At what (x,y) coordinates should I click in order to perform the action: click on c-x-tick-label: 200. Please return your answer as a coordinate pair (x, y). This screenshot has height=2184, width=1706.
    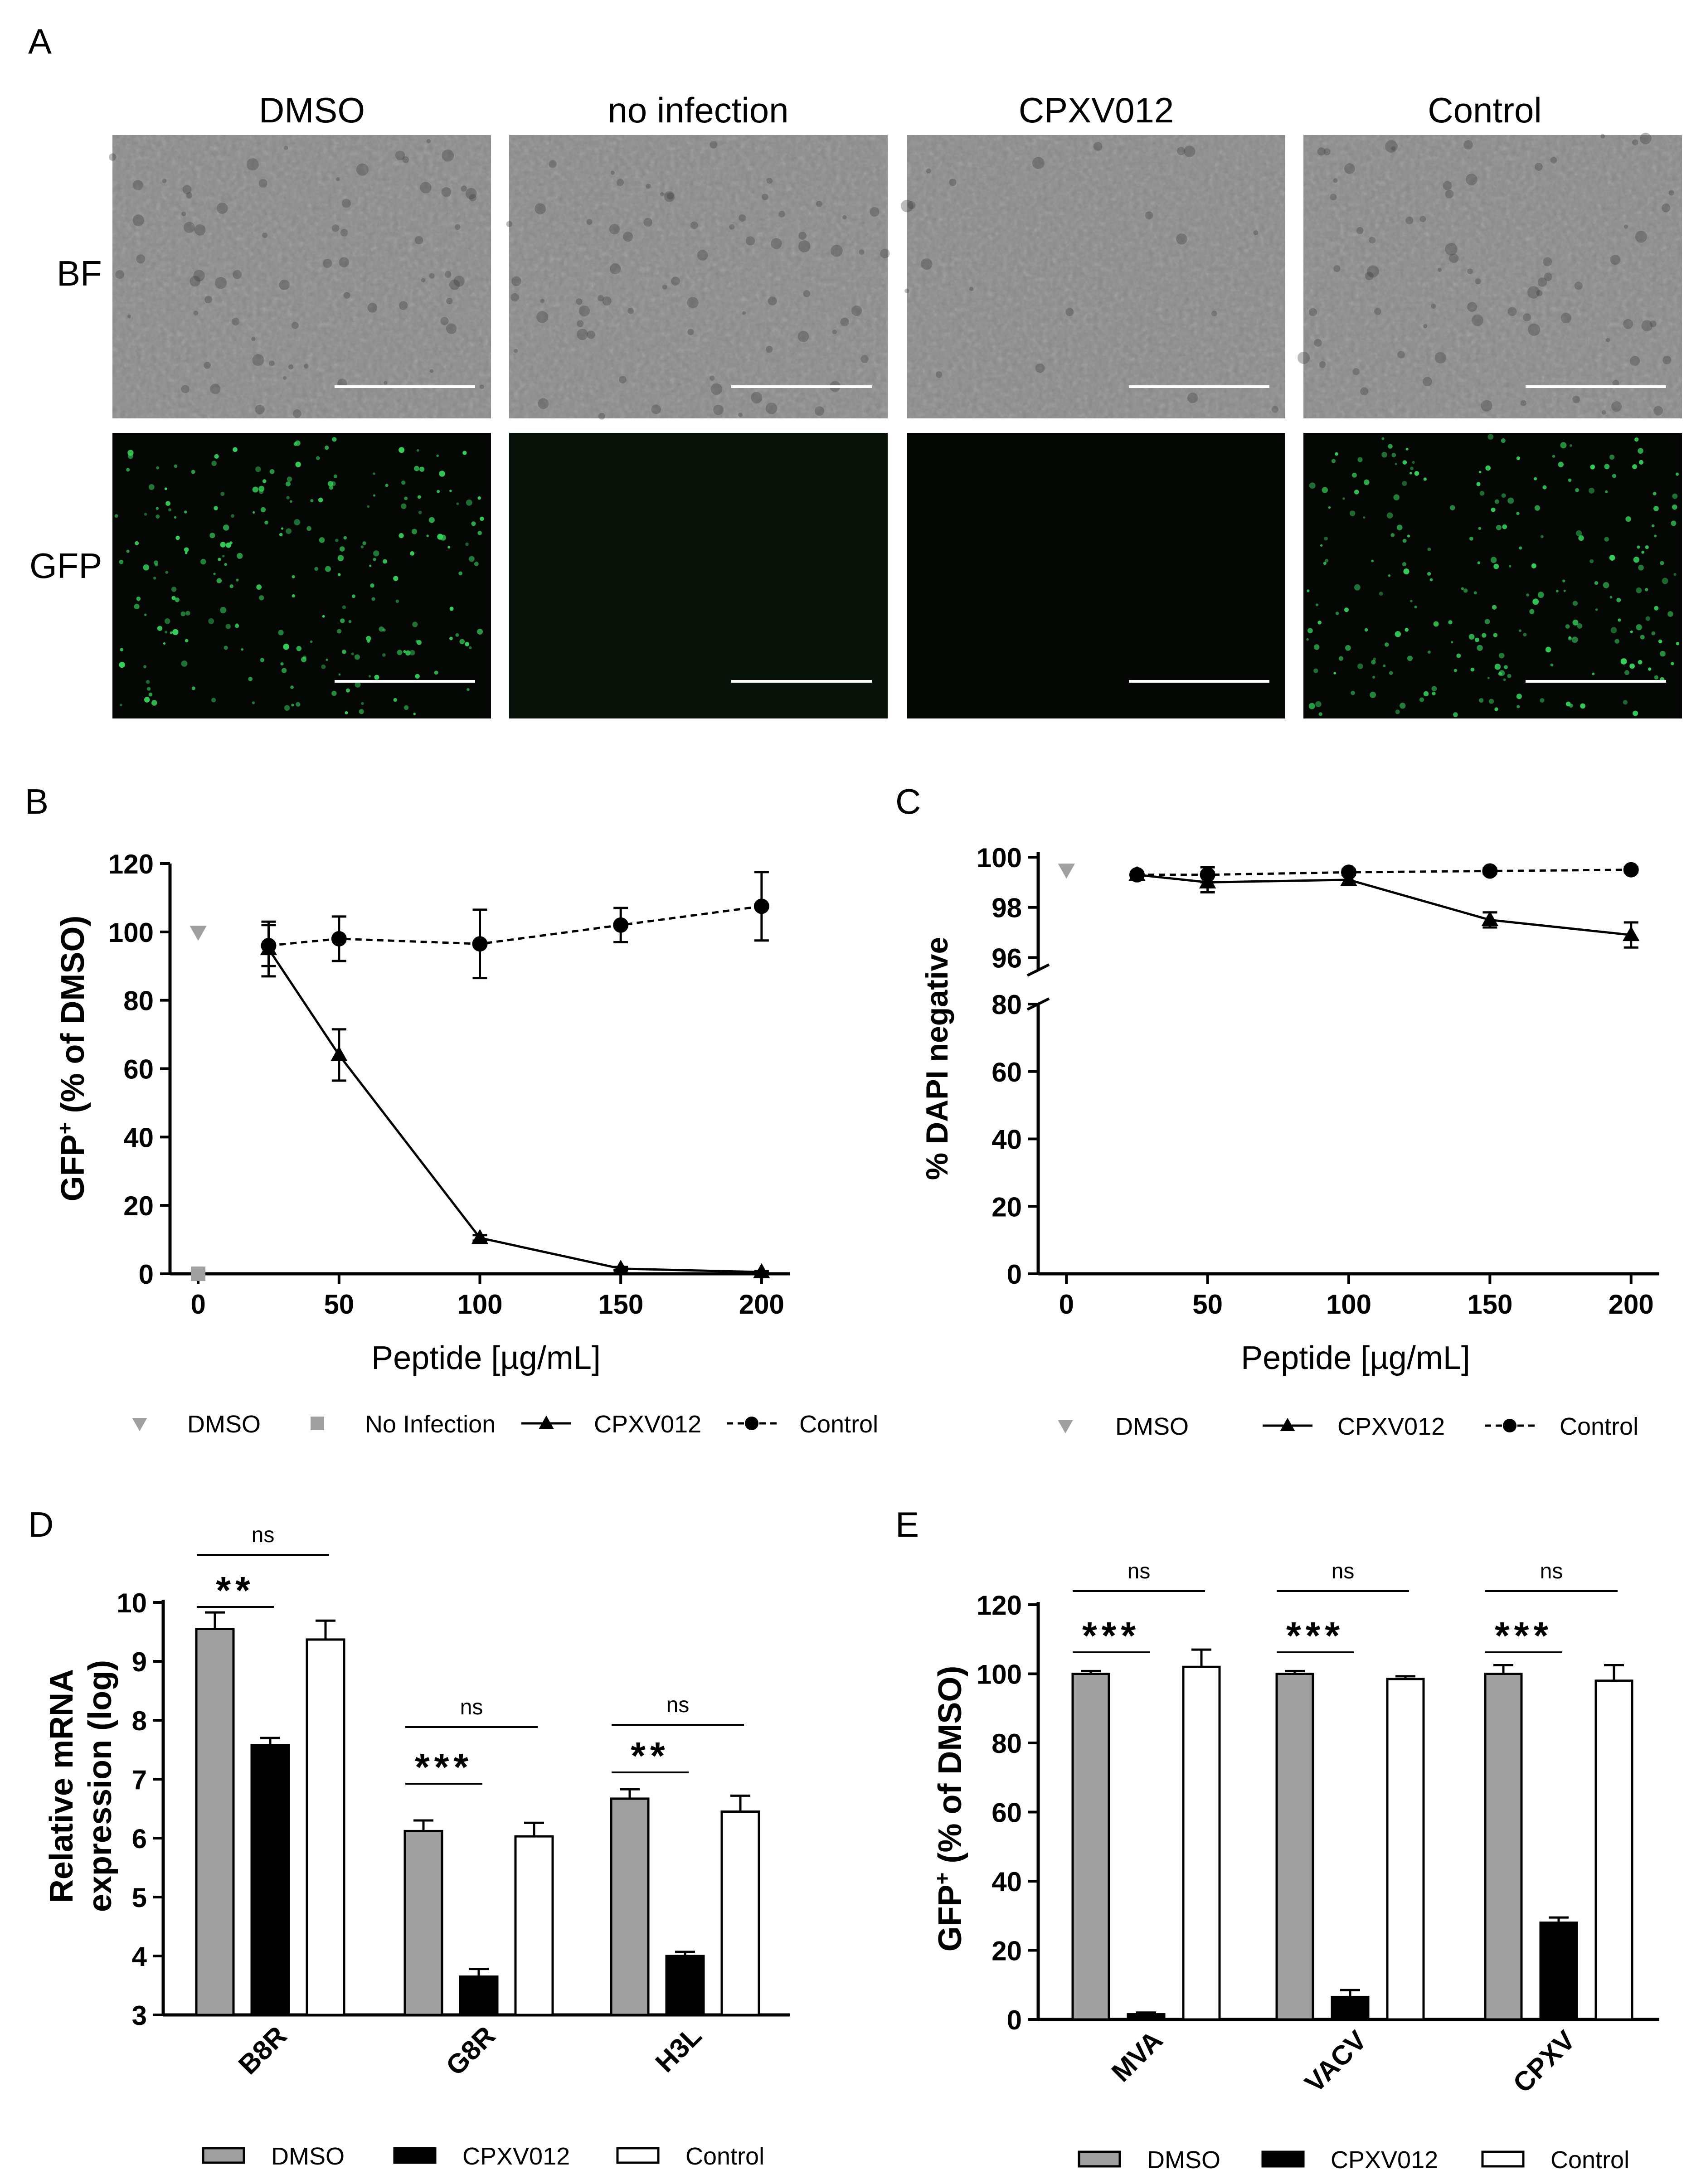
    Looking at the image, I should click on (1632, 1305).